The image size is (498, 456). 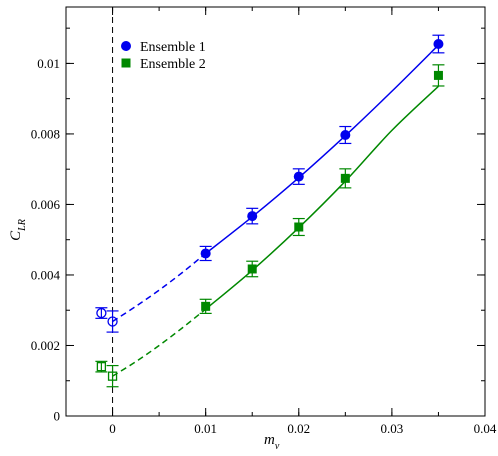 What do you see at coordinates (16, 235) in the screenshot?
I see `y-axis-title-main: C` at bounding box center [16, 235].